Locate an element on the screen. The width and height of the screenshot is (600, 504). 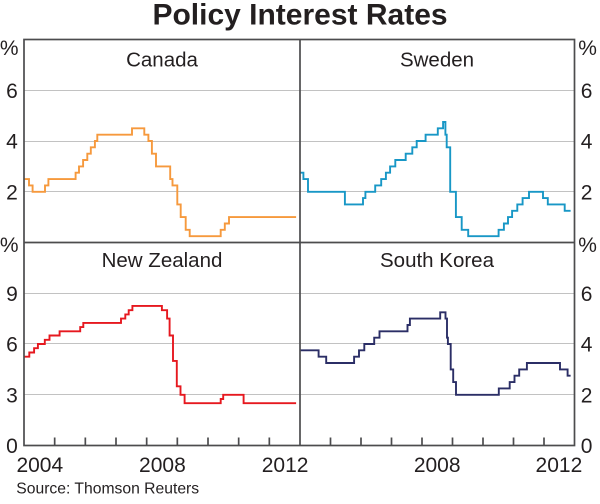
svg-text: Source: Thomson Reuters is located at coordinates (107, 489).